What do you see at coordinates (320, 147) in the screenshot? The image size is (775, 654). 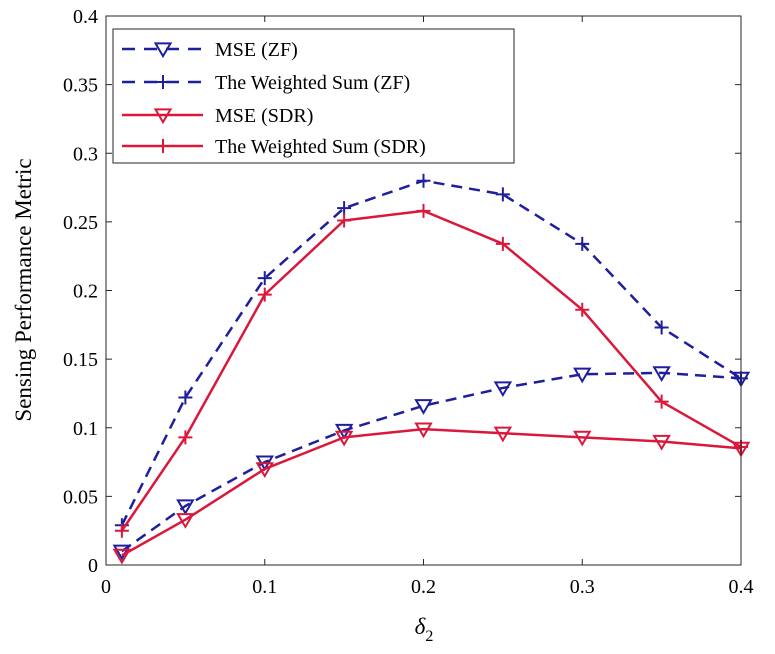 I see `legend-label: The Weighted Sum (SDR)` at bounding box center [320, 147].